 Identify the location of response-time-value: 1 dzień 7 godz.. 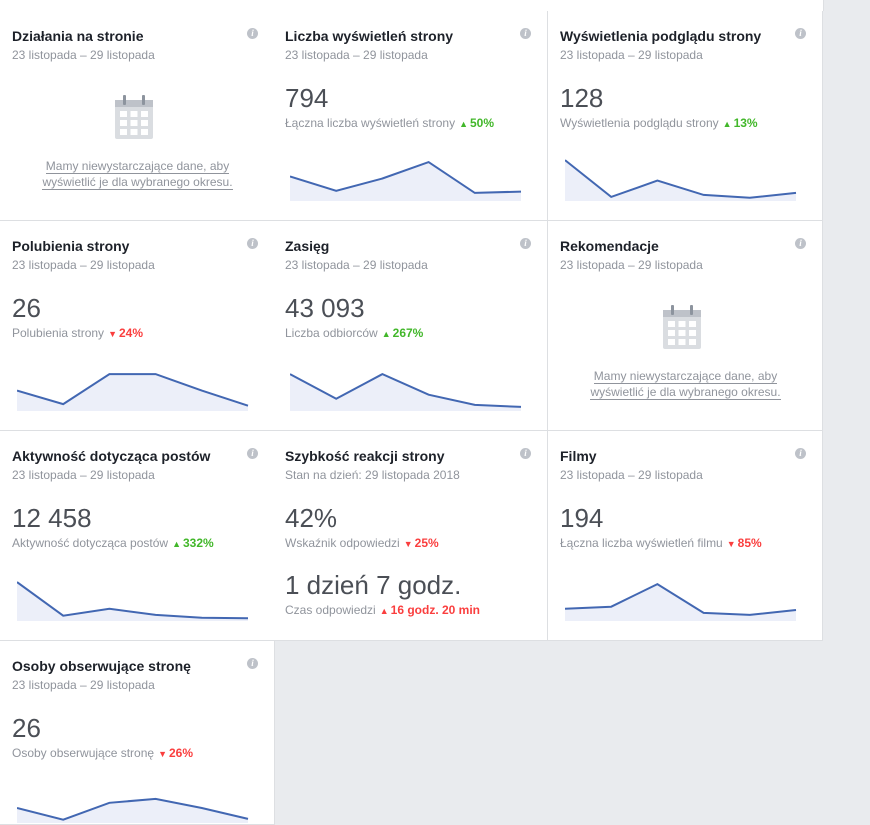
(373, 585).